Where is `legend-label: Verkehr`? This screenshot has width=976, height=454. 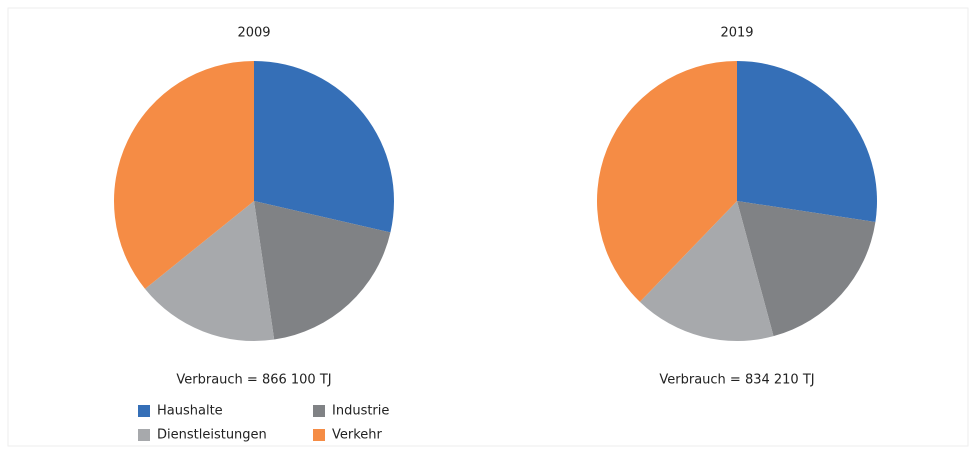
legend-label: Verkehr is located at coordinates (357, 435).